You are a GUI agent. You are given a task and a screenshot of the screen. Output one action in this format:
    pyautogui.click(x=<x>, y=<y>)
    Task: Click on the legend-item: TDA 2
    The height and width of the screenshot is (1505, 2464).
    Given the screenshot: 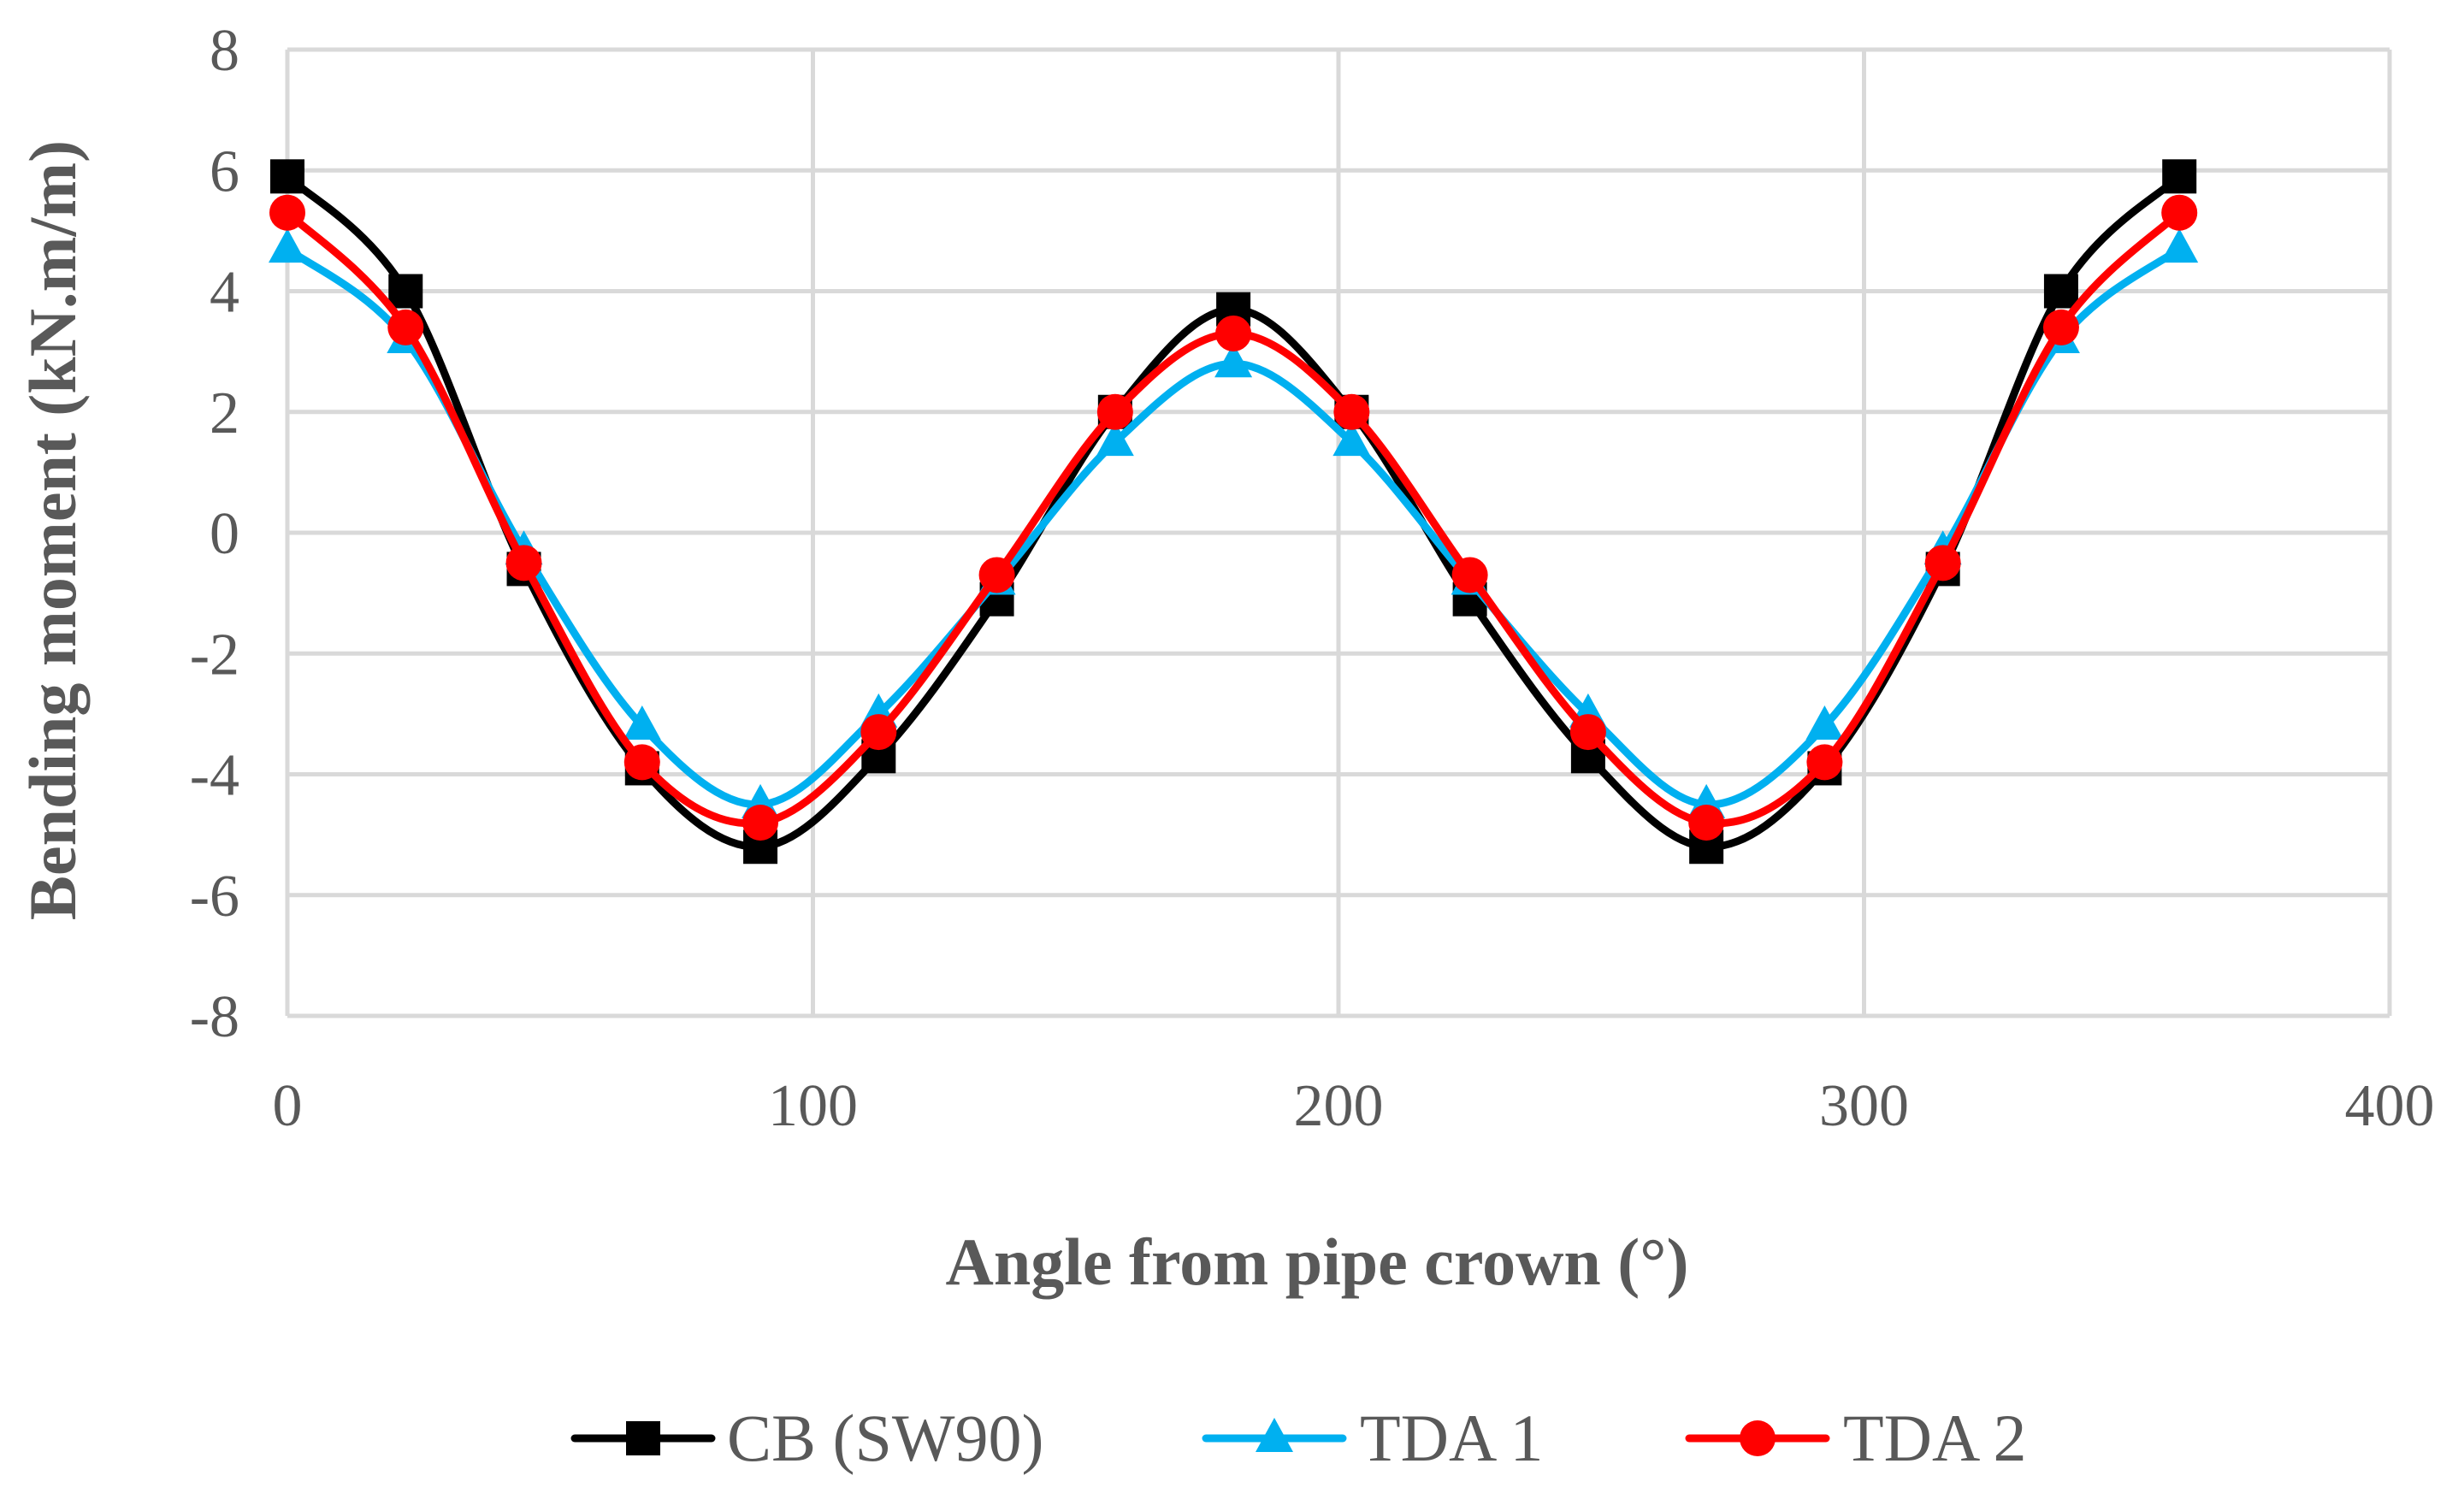 What is the action you would take?
    pyautogui.click(x=1856, y=1438)
    